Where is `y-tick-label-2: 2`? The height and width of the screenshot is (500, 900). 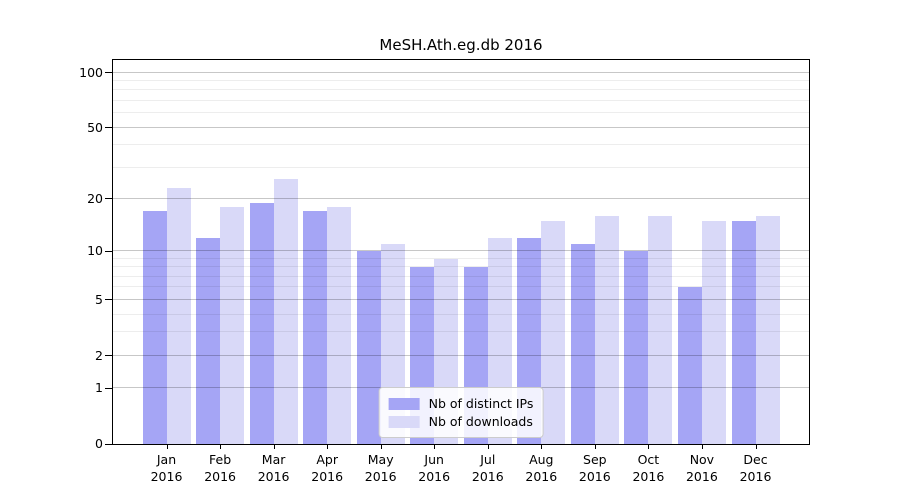
y-tick-label-2: 2 is located at coordinates (99, 355).